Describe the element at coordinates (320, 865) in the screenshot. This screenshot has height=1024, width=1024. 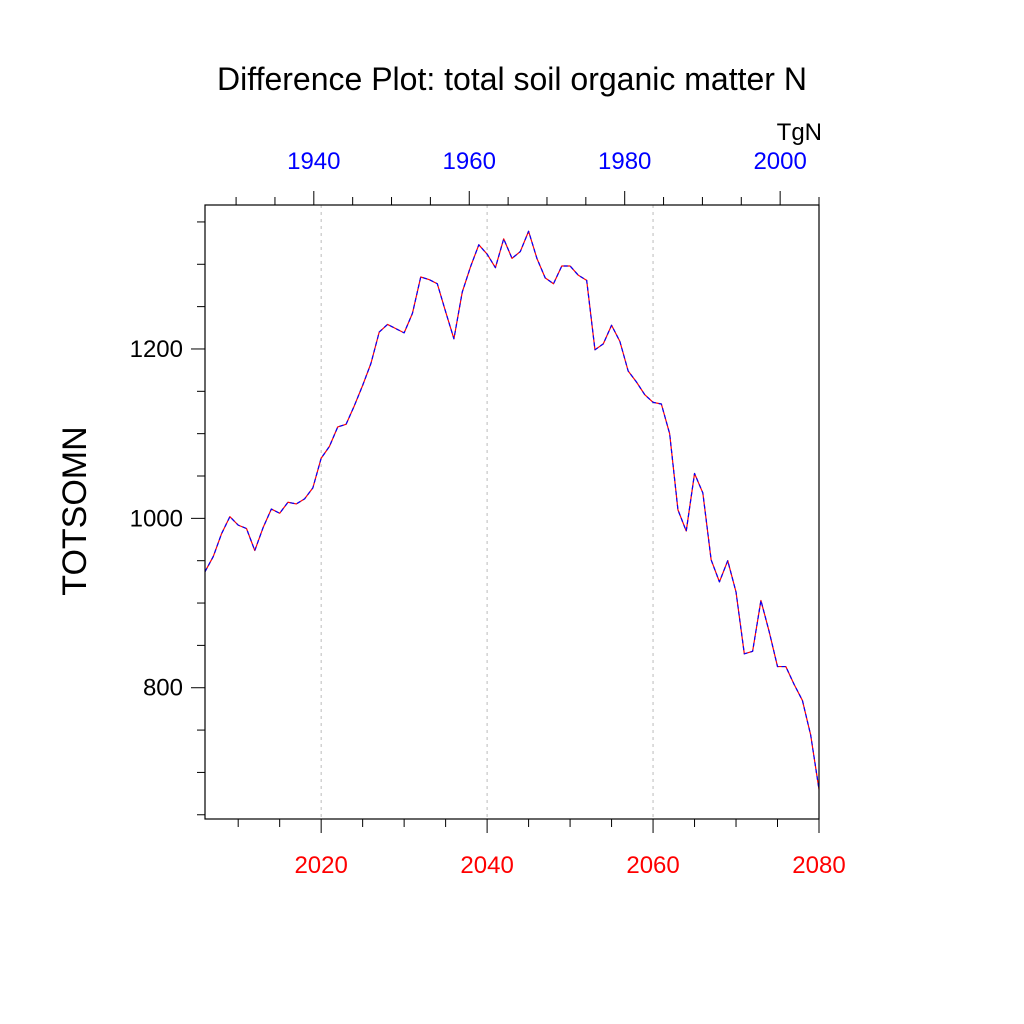
I see `x-tick-label-bottom: 2020` at that location.